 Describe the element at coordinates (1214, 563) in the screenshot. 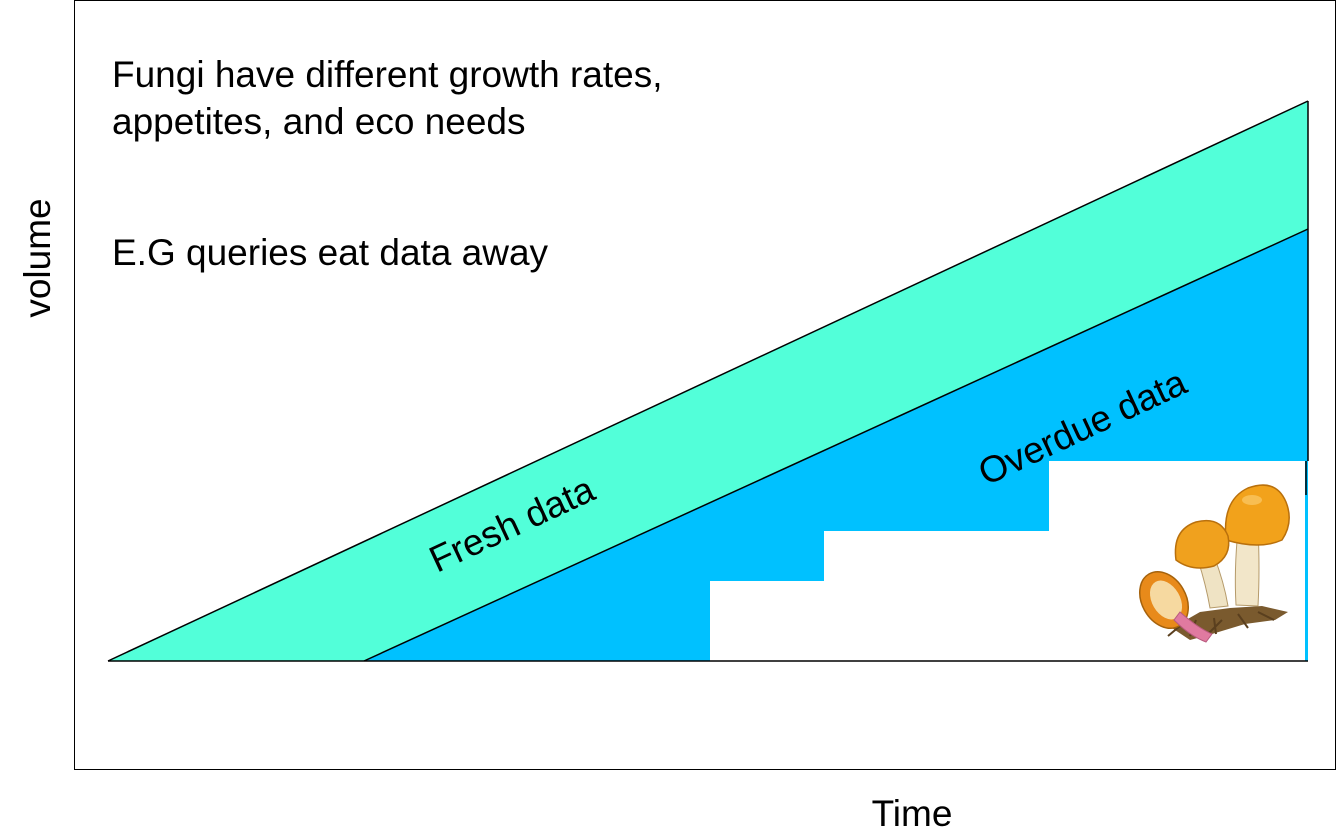

I see `mushroom-icon` at that location.